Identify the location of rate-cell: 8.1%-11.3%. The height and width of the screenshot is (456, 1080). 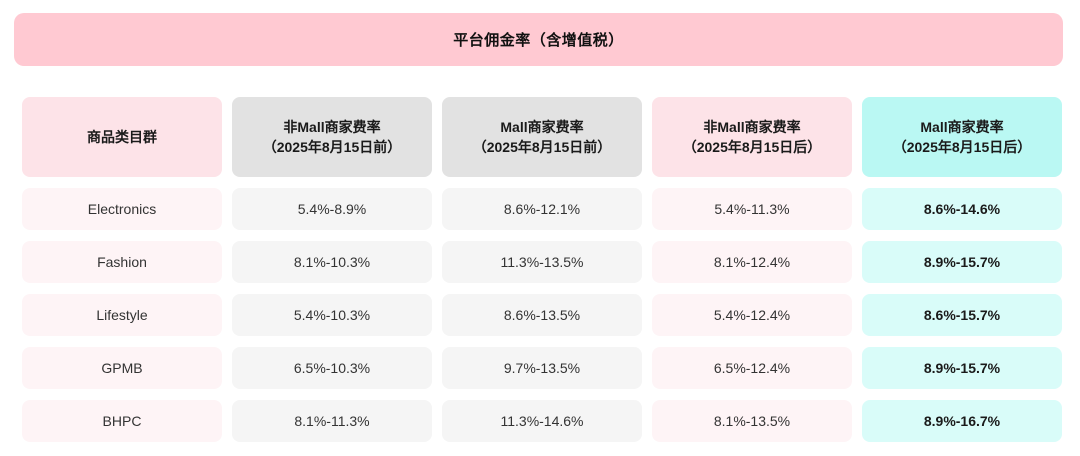
(332, 421).